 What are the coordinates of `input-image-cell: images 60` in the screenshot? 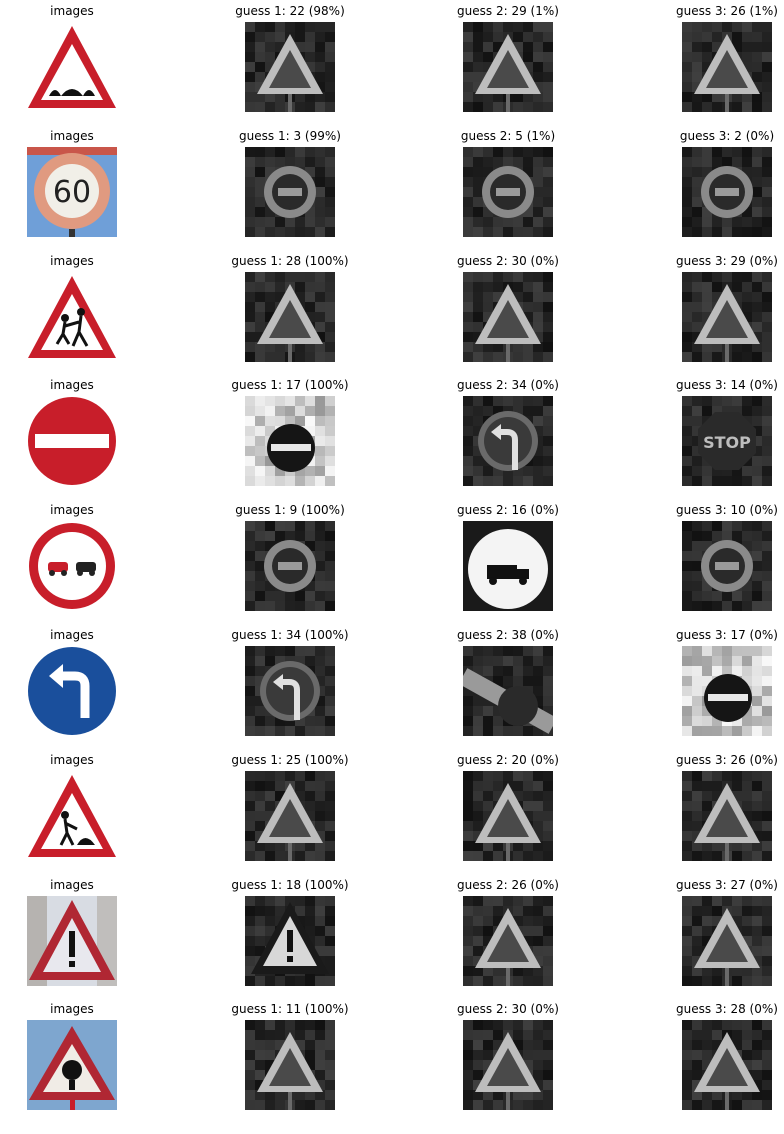 It's located at (81, 185).